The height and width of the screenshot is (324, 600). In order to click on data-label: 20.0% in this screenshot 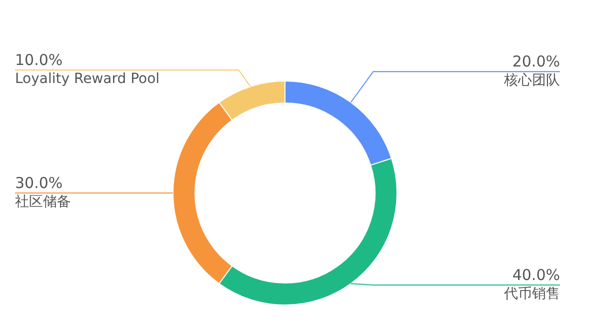, I will do `click(536, 61)`.